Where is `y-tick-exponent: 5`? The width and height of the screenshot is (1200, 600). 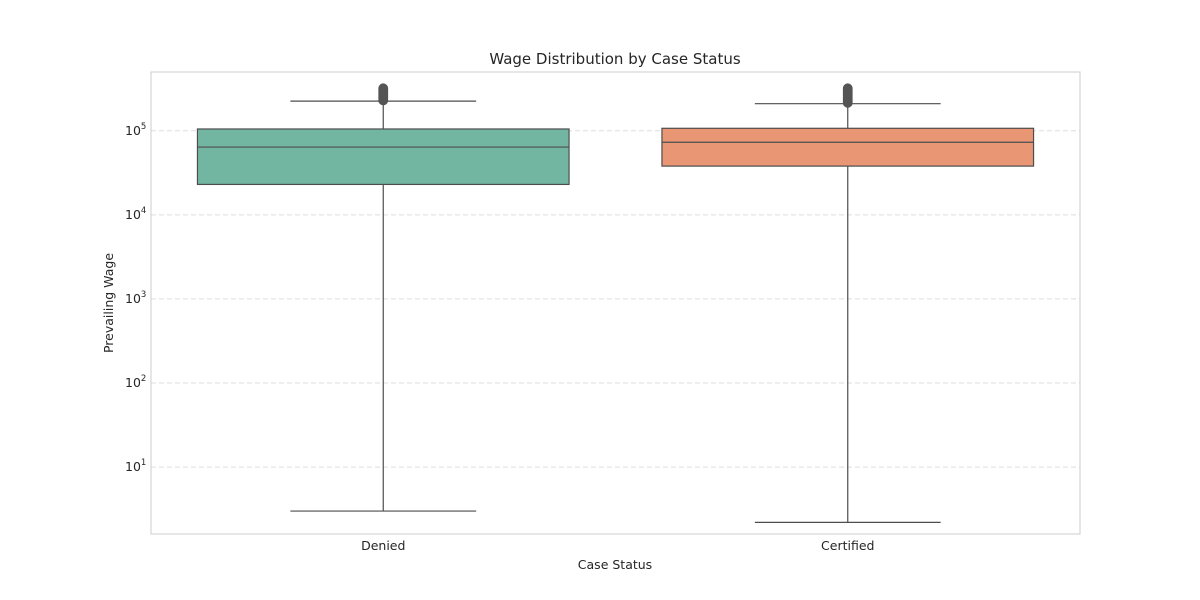
y-tick-exponent: 5 is located at coordinates (143, 127).